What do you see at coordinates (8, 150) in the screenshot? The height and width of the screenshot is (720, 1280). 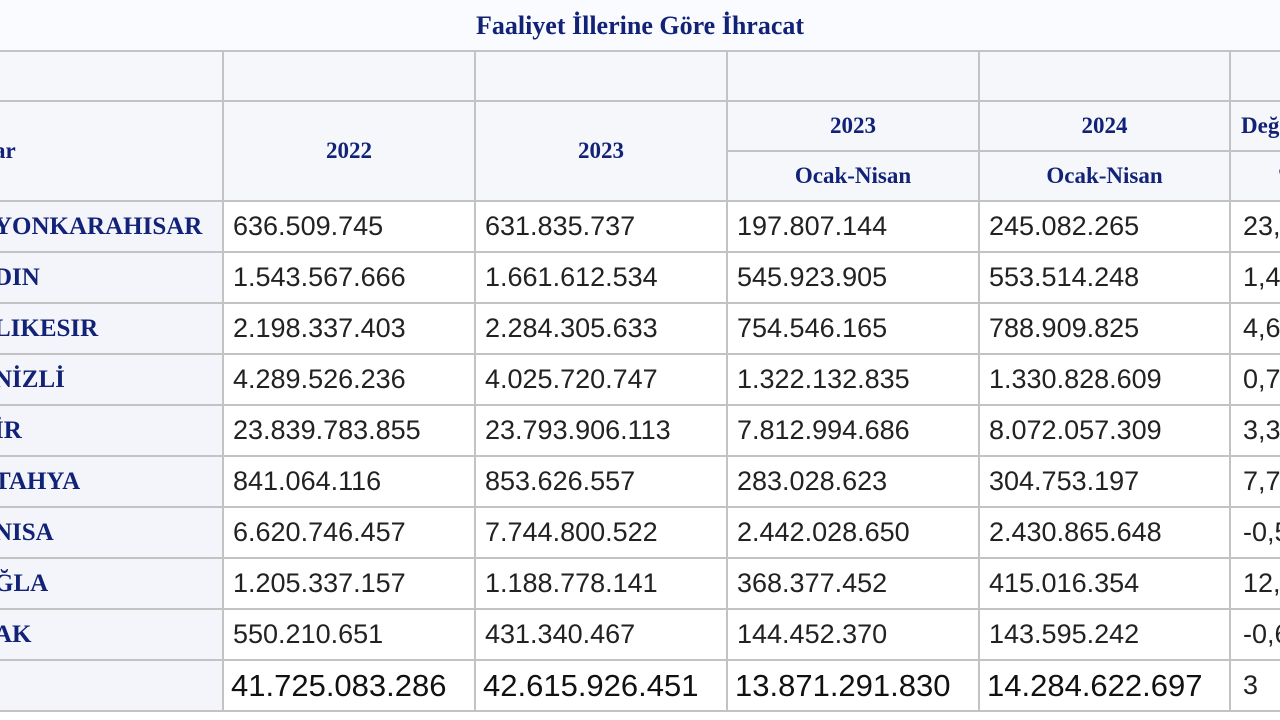 I see `header-provinces-label: ar` at bounding box center [8, 150].